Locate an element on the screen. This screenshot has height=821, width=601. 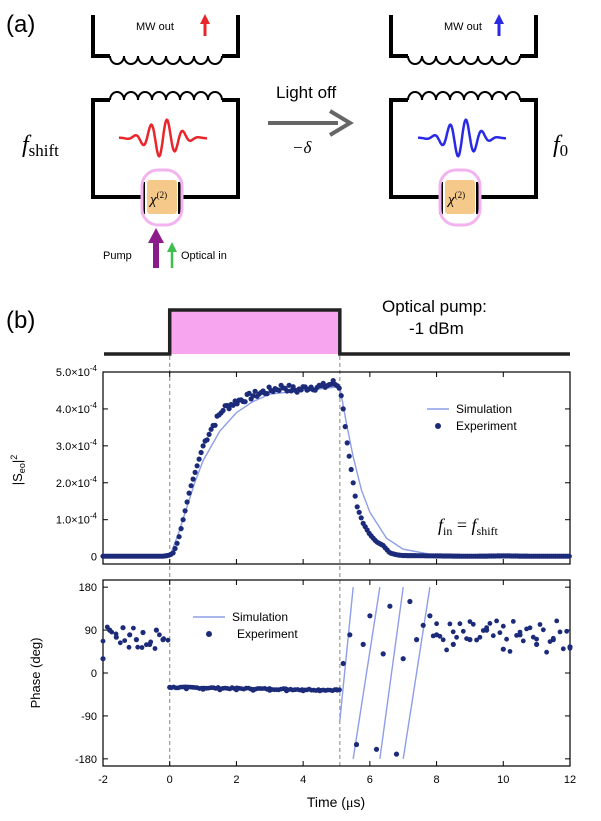
right-microwave-packet is located at coordinates (462, 138).